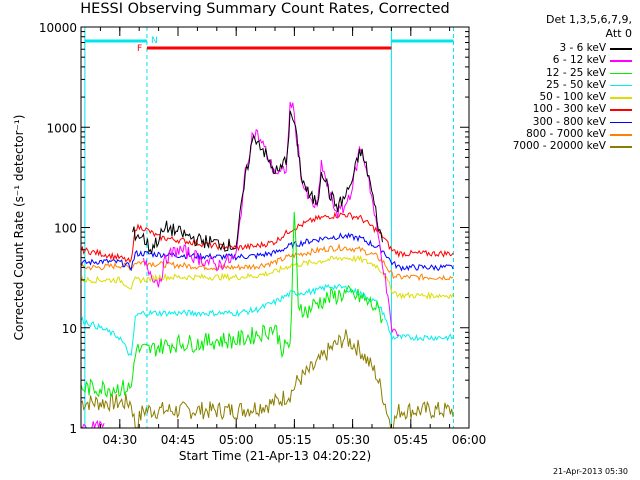 This screenshot has height=480, width=640. Describe the element at coordinates (411, 440) in the screenshot. I see `x-tick-label-5: 05:45` at that location.